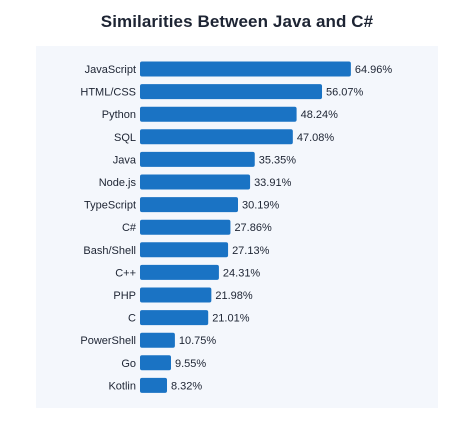 This screenshot has width=474, height=421. I want to click on category-label: Python, so click(119, 115).